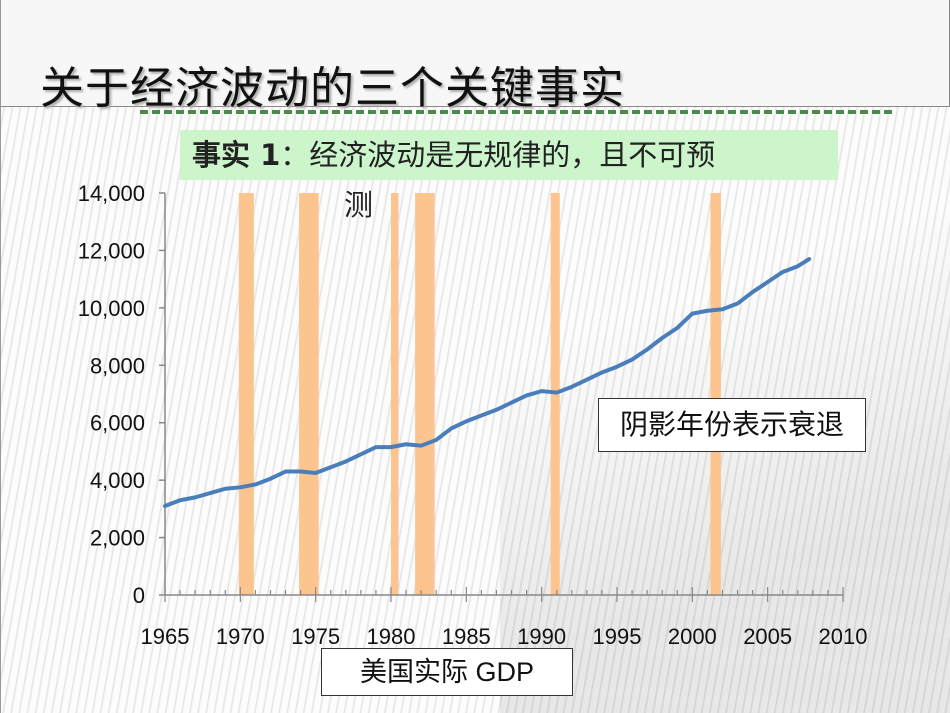  What do you see at coordinates (165, 636) in the screenshot?
I see `x-tick-label: 1965` at bounding box center [165, 636].